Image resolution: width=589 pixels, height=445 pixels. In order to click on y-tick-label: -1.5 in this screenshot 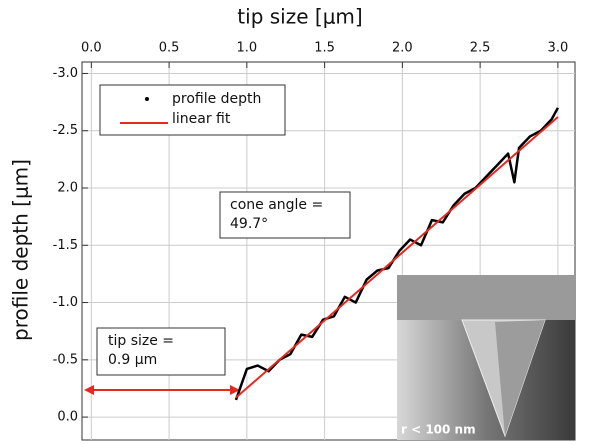, I will do `click(65, 245)`.